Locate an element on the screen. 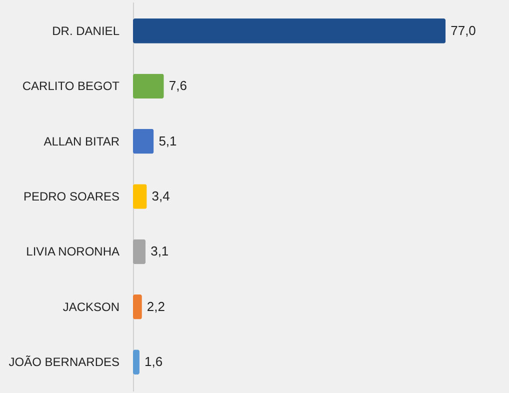 Image resolution: width=509 pixels, height=393 pixels. y-tick-label: JOÃO BERNARDES is located at coordinates (64, 362).